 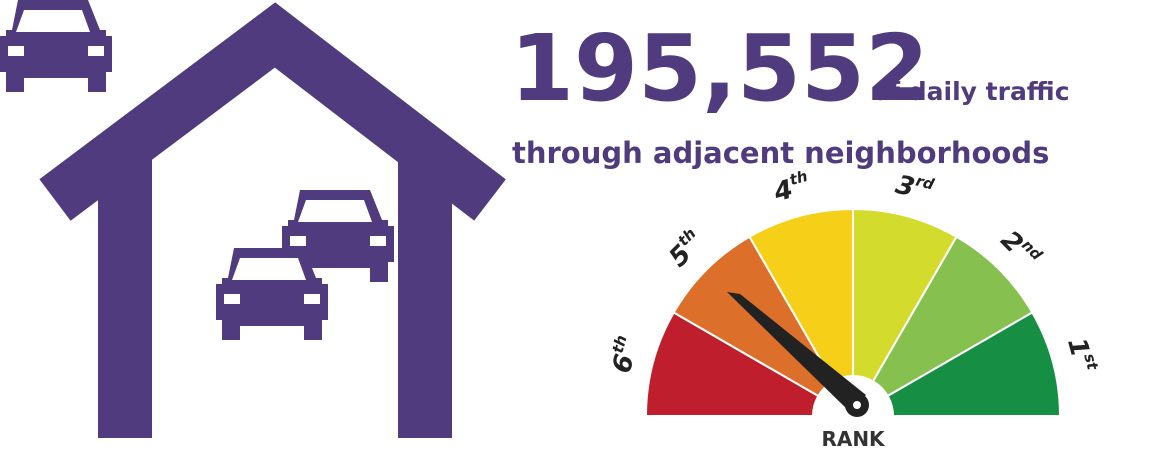 I want to click on gauge-label: RANK, so click(x=853, y=438).